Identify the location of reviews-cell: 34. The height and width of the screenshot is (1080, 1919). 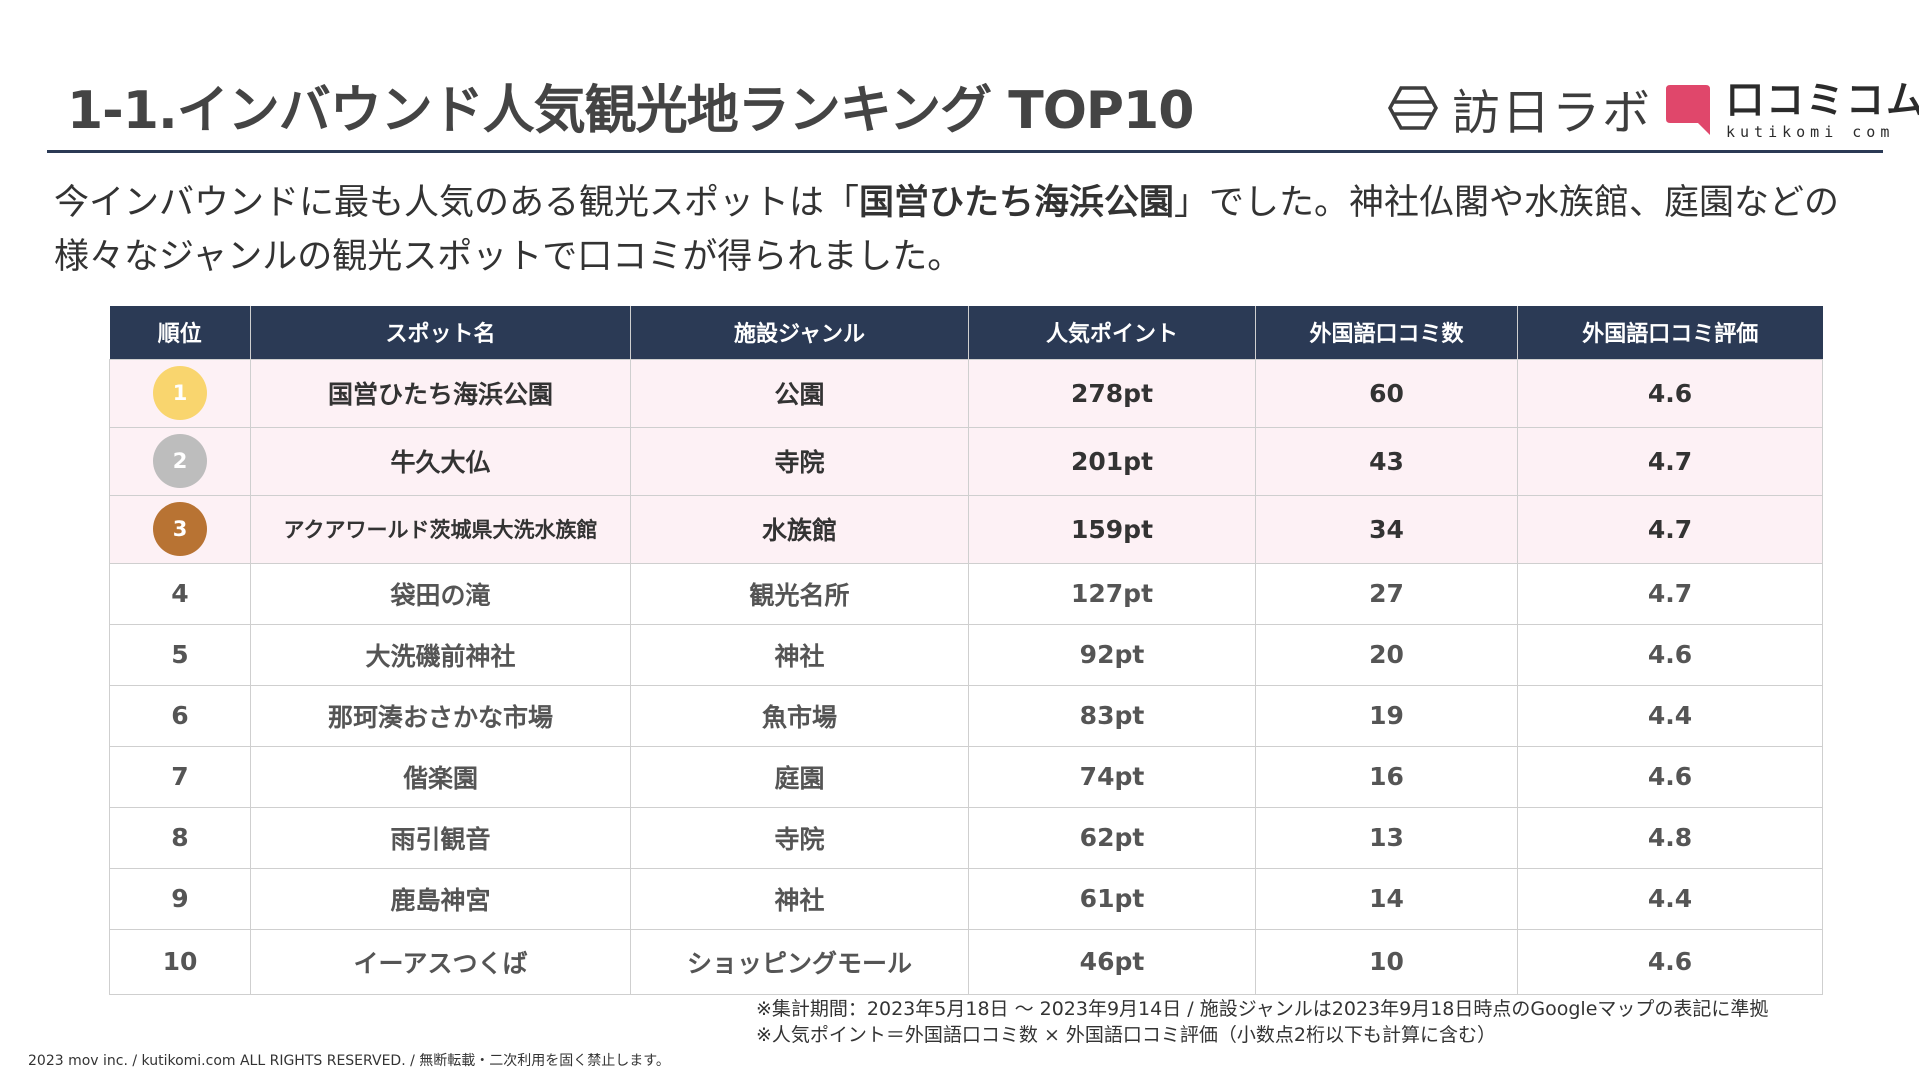
(1386, 529).